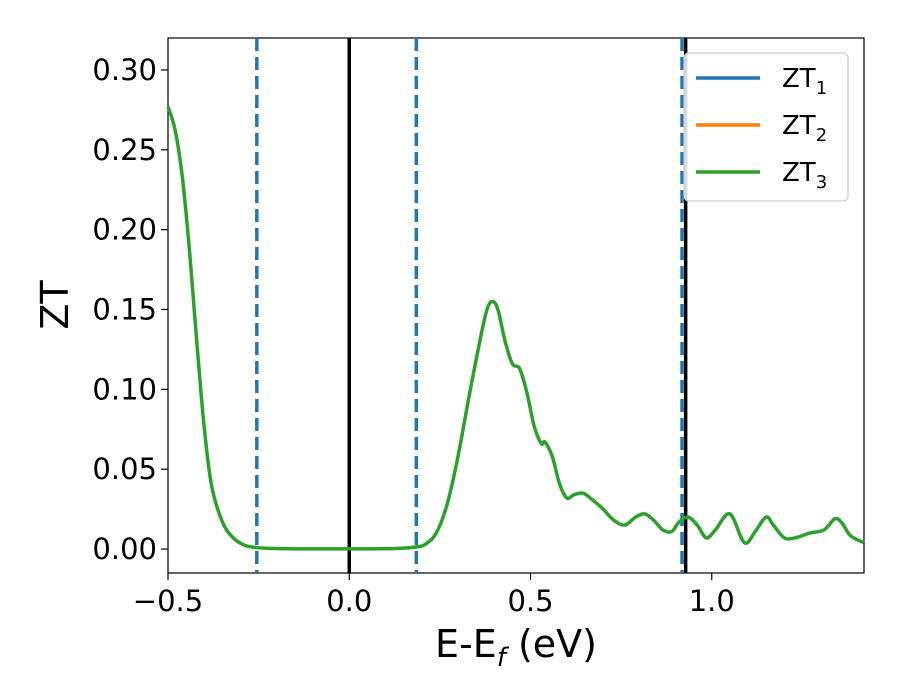  I want to click on x-axis-ticks: −0.5 0.0 0.5 1.0, so click(434, 595).